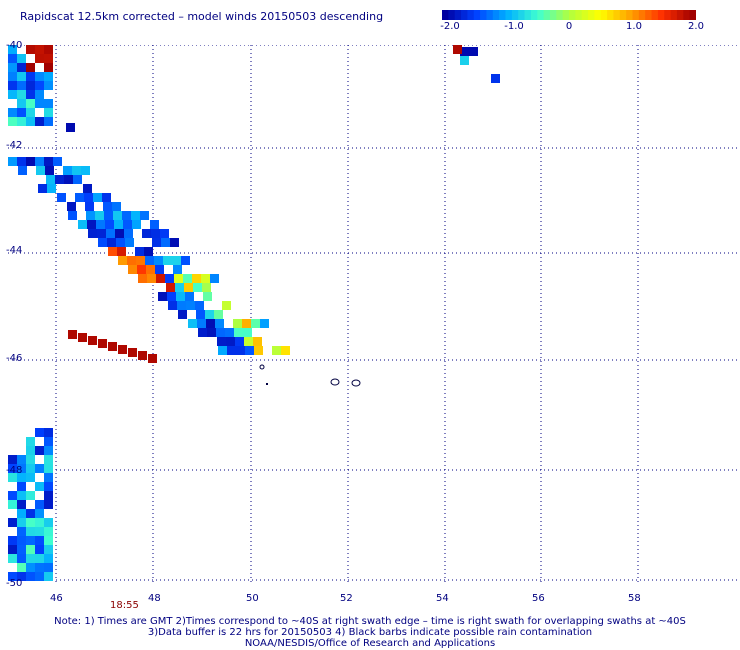 Image resolution: width=740 pixels, height=650 pixels. Describe the element at coordinates (14, 250) in the screenshot. I see `lat-tick-label: -44` at that location.